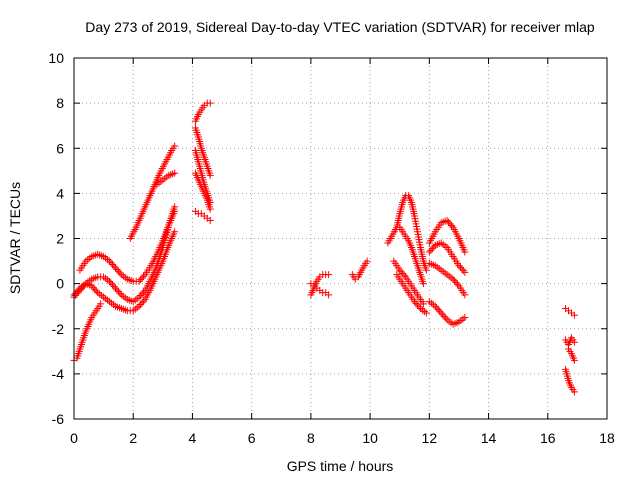 This screenshot has height=480, width=640. Describe the element at coordinates (60, 193) in the screenshot. I see `y-tick-label: 4` at that location.